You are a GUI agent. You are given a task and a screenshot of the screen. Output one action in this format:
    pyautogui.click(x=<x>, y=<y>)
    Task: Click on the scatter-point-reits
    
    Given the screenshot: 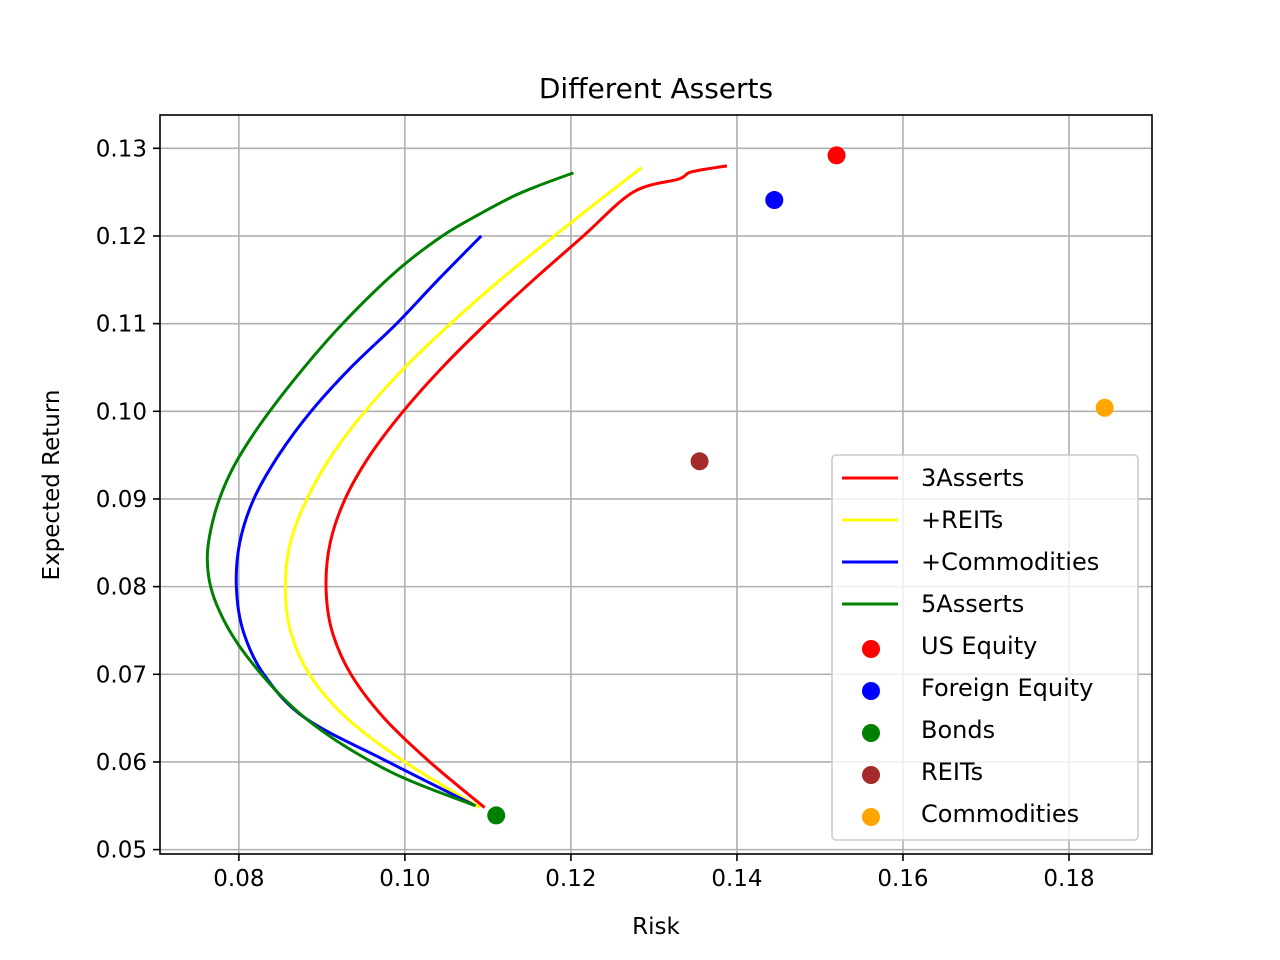 What is the action you would take?
    pyautogui.click(x=699, y=461)
    